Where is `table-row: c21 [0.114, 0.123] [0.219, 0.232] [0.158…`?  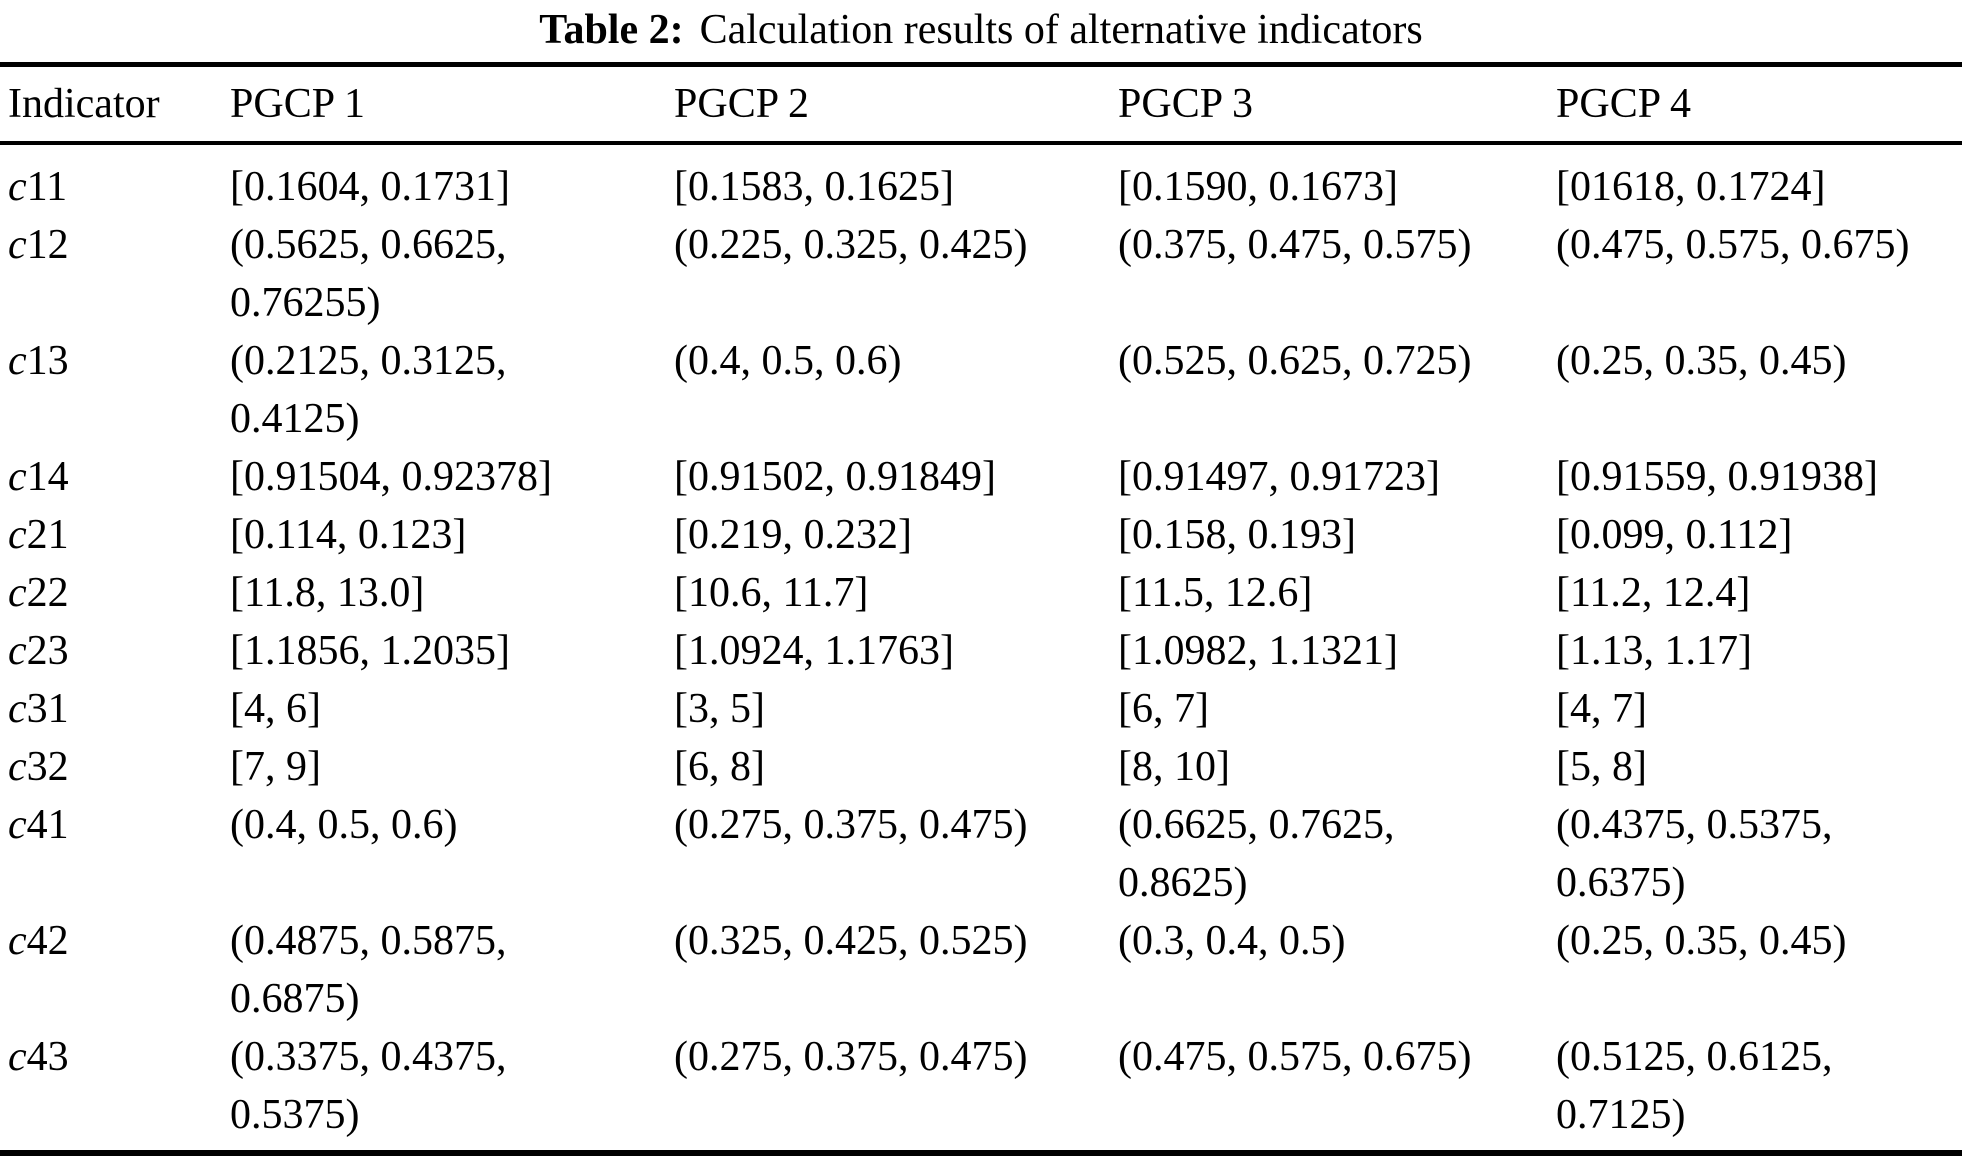
table-row: c21 [0.114, 0.123] [0.219, 0.232] [0.158… is located at coordinates (981, 535).